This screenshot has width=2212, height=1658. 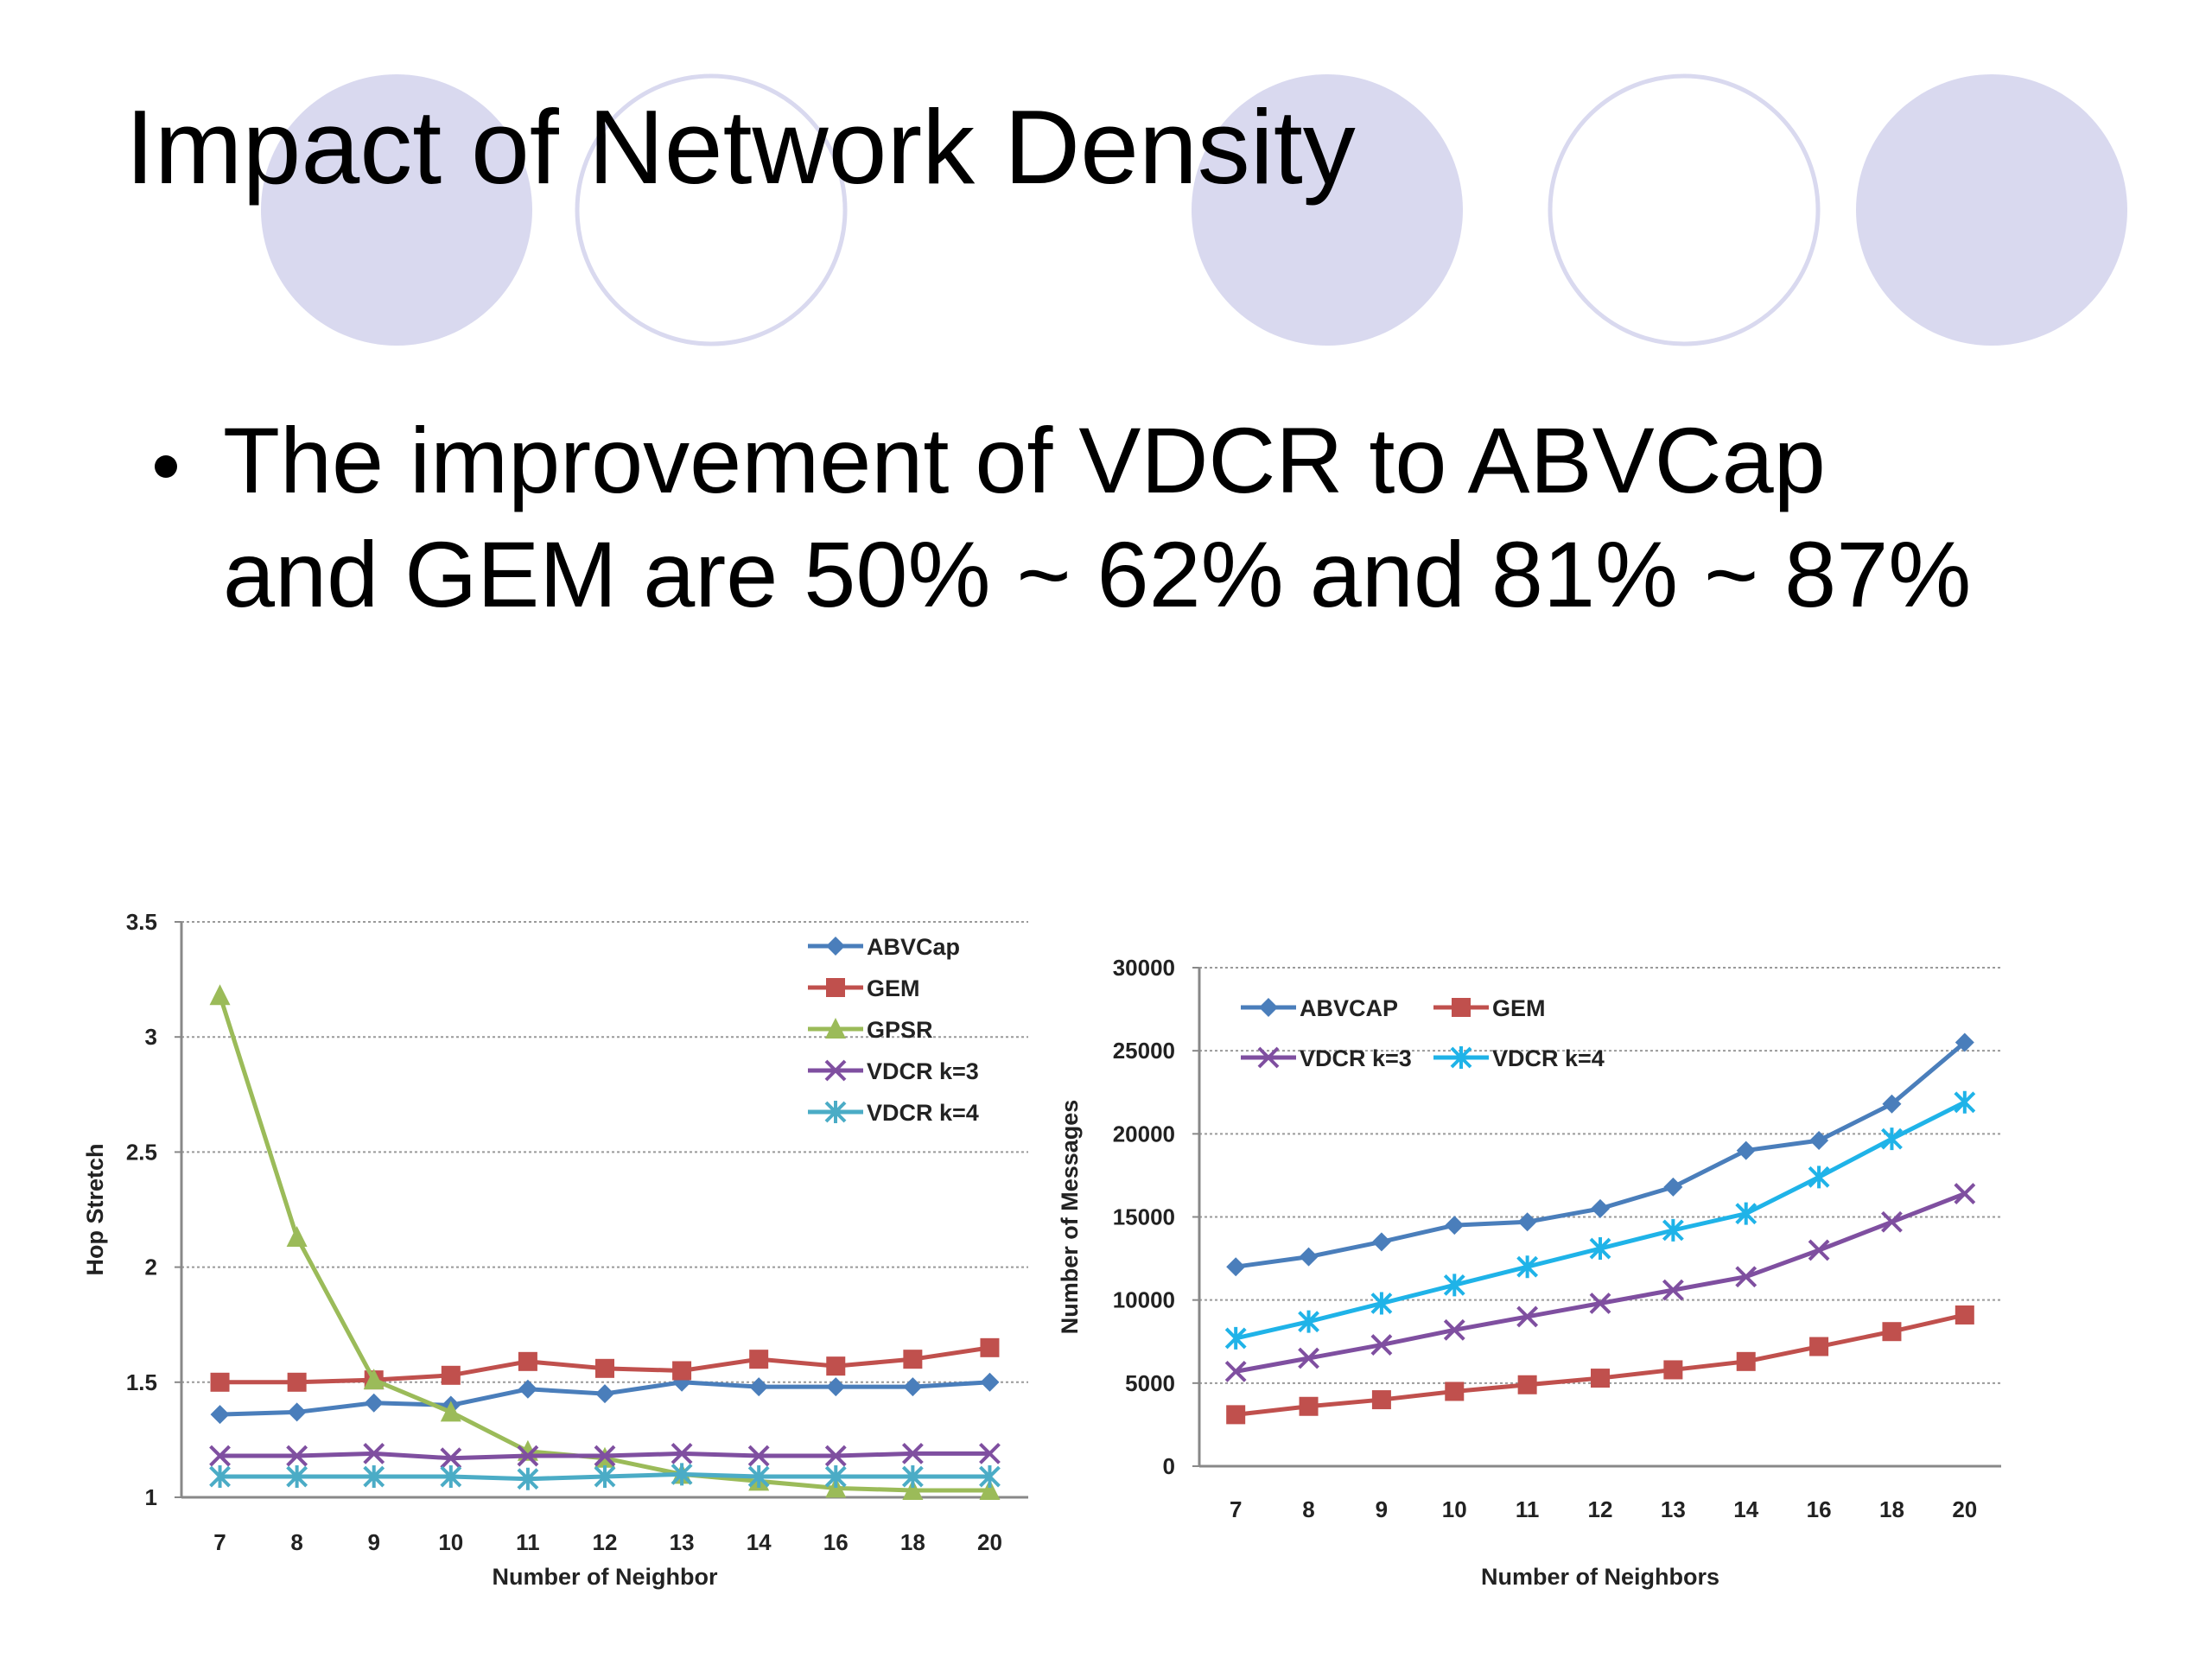 I want to click on y-tick-label: 15000, so click(x=1144, y=1217).